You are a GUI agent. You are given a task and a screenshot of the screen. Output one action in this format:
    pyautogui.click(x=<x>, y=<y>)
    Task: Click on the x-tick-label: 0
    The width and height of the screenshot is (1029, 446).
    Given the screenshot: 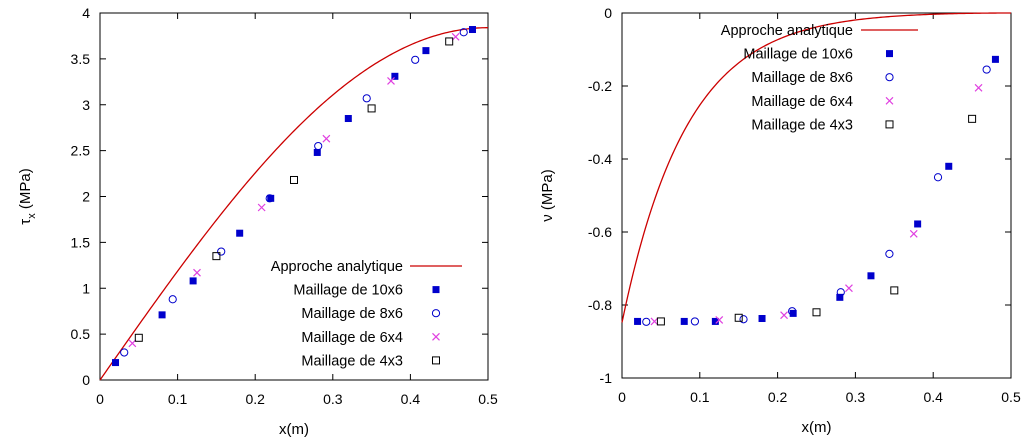 What is the action you would take?
    pyautogui.click(x=622, y=397)
    